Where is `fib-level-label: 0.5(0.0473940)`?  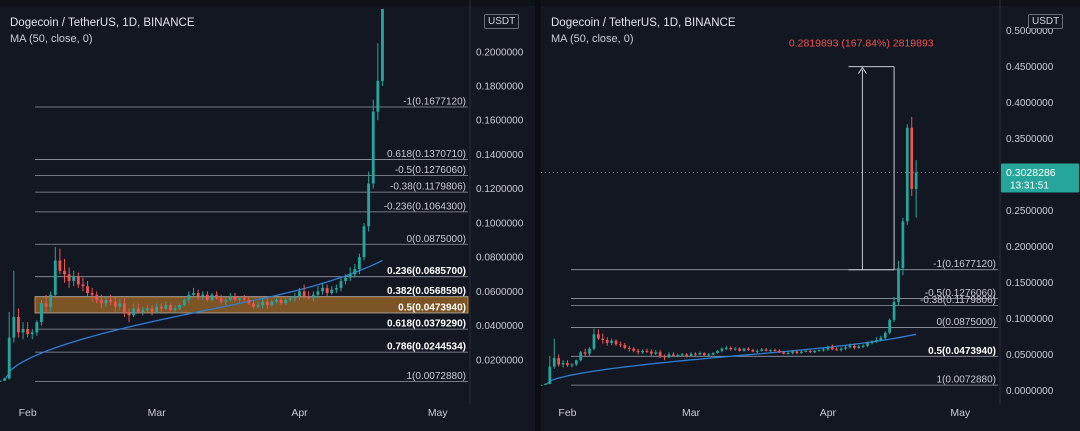 fib-level-label: 0.5(0.0473940) is located at coordinates (962, 351).